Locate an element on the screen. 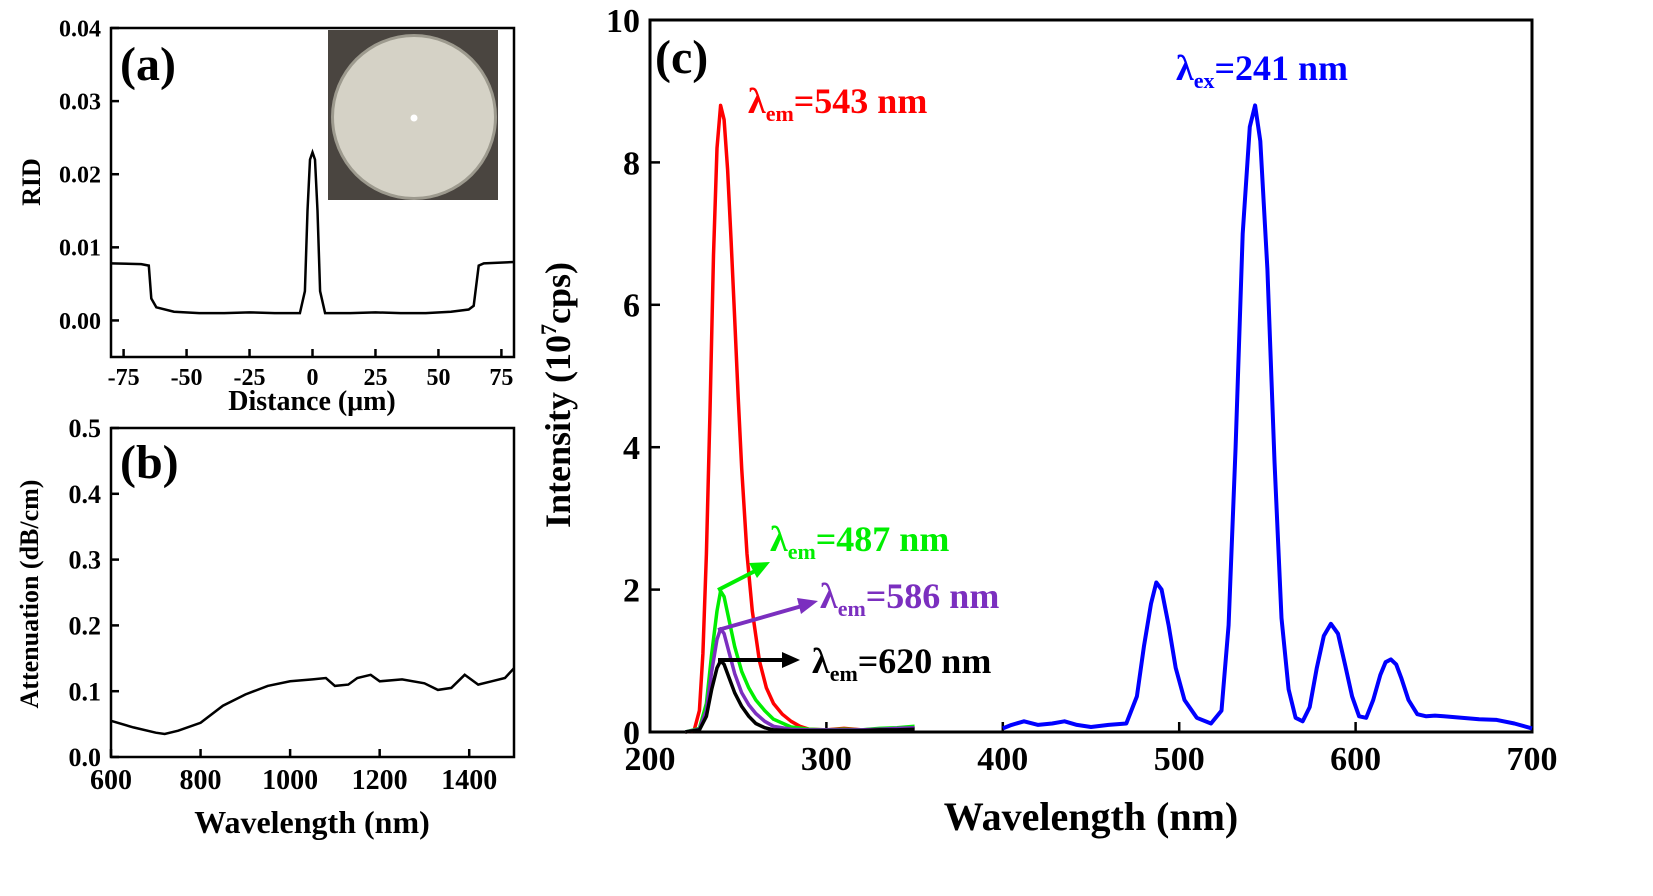  y-tick-label: 4 is located at coordinates (631, 448).